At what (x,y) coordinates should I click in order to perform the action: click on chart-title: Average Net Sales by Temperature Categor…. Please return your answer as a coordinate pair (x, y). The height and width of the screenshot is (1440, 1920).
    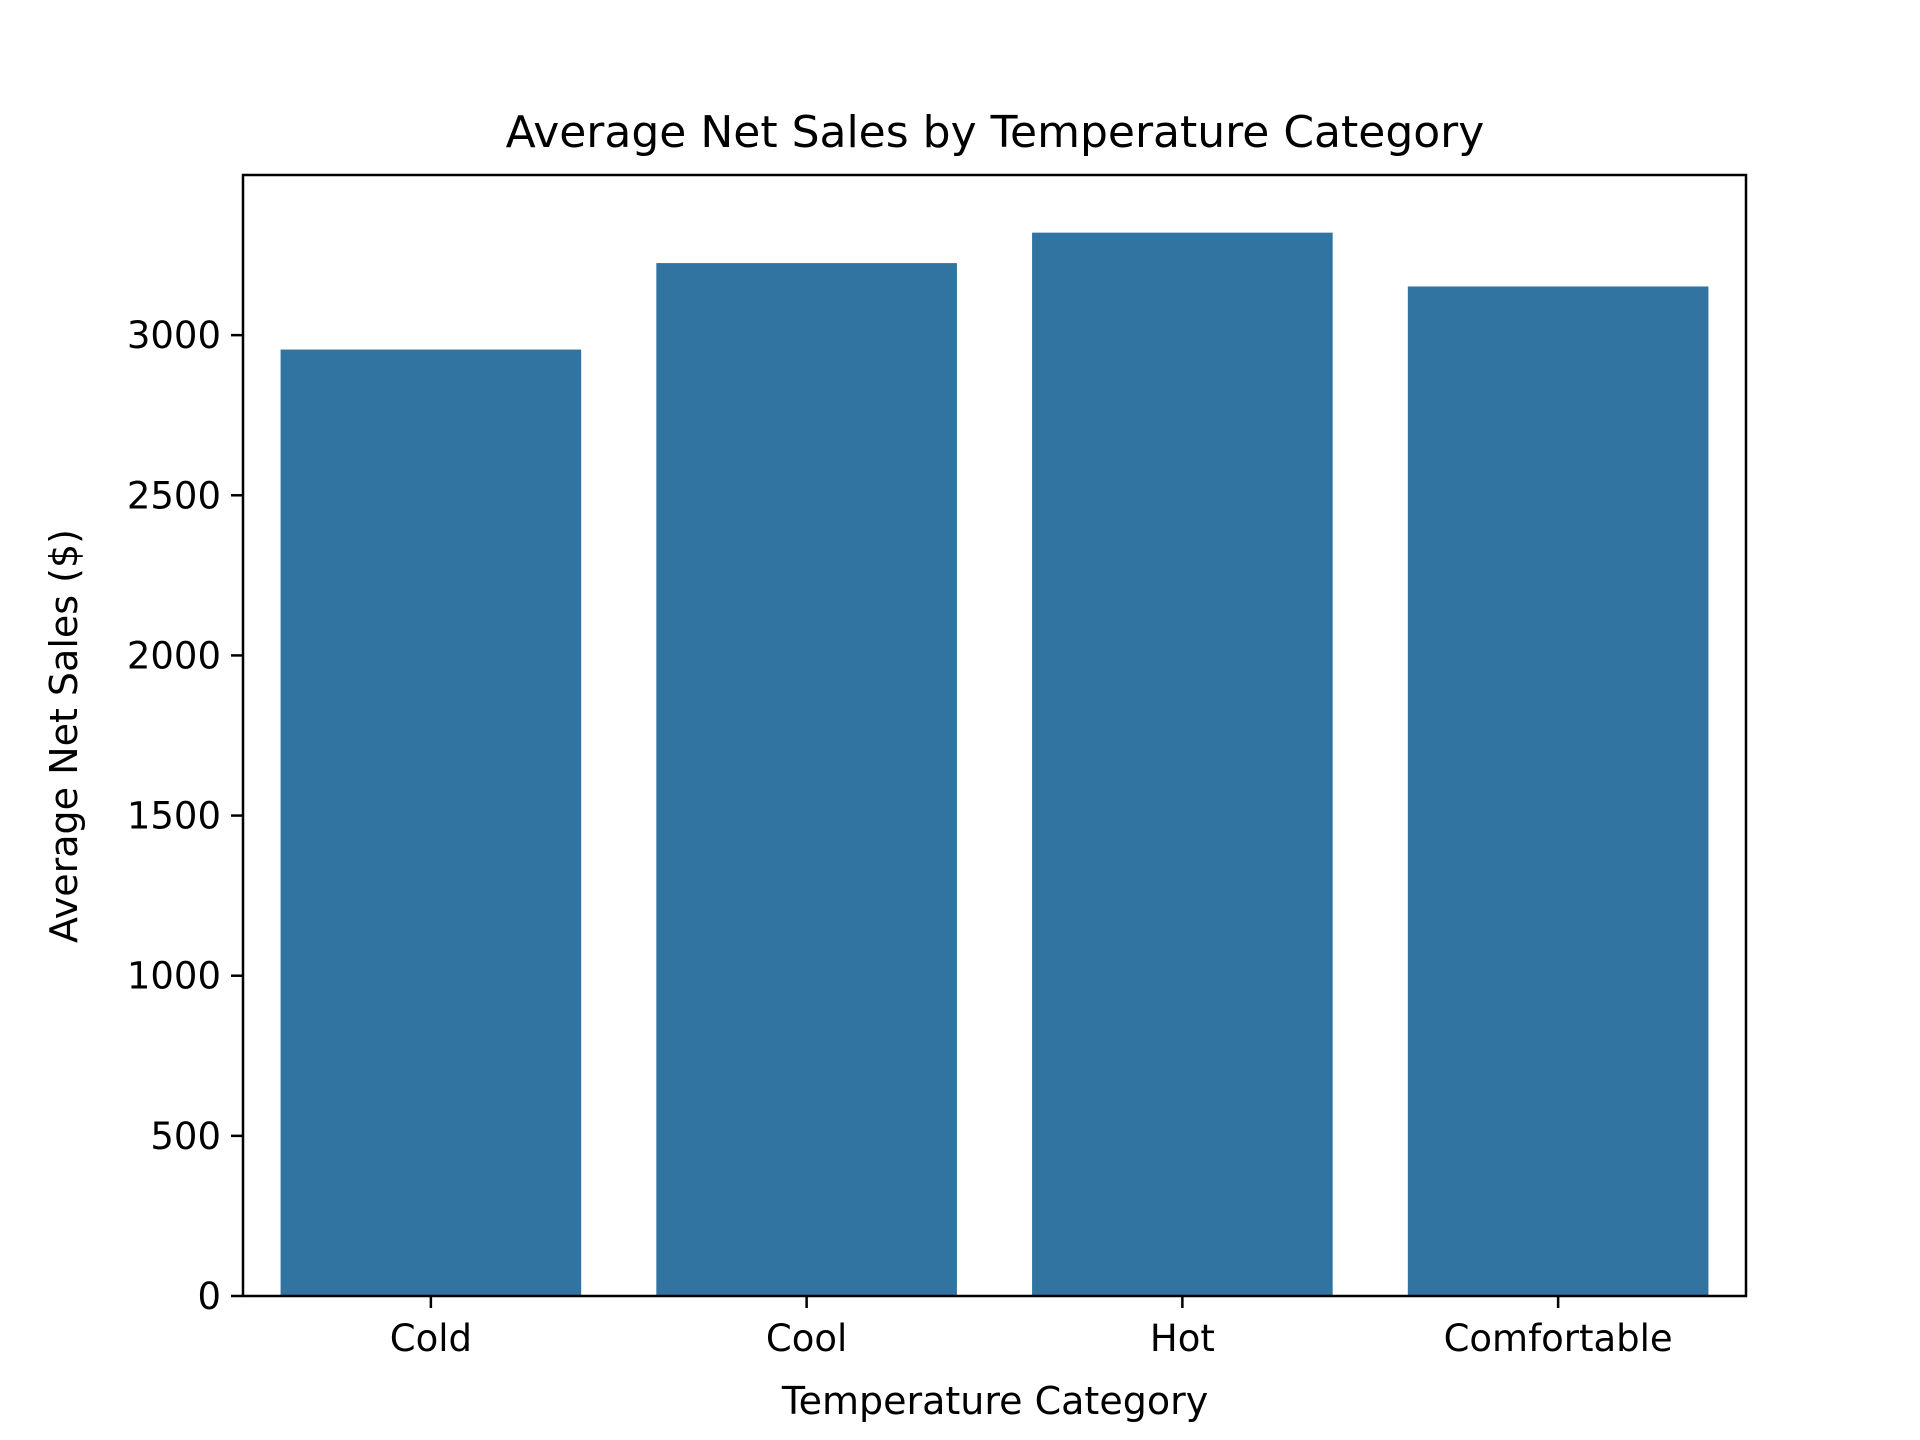
    Looking at the image, I should click on (995, 132).